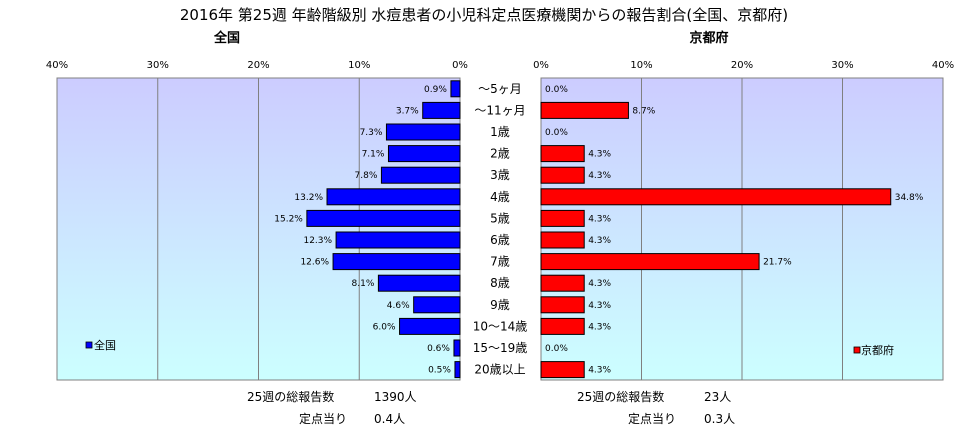  Describe the element at coordinates (499, 110) in the screenshot. I see `category-label: ～11ヶ月` at that location.